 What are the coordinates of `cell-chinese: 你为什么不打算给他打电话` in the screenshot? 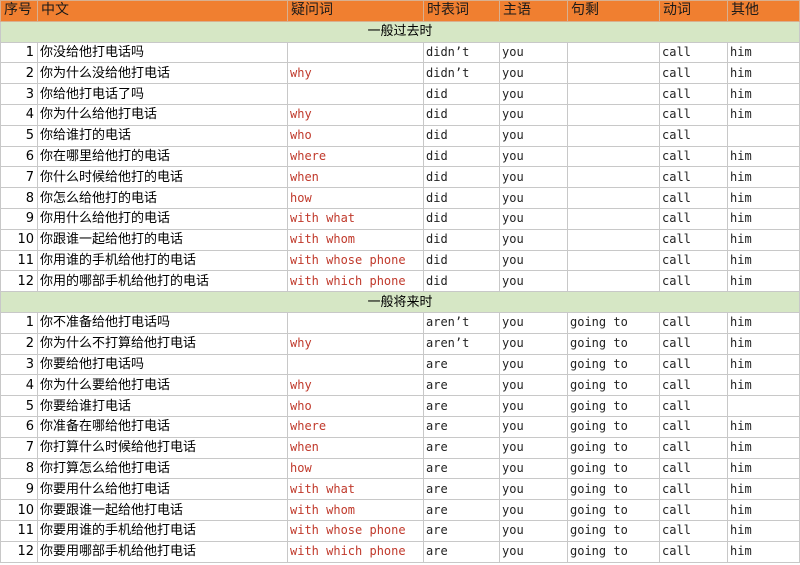 It's located at (162, 343).